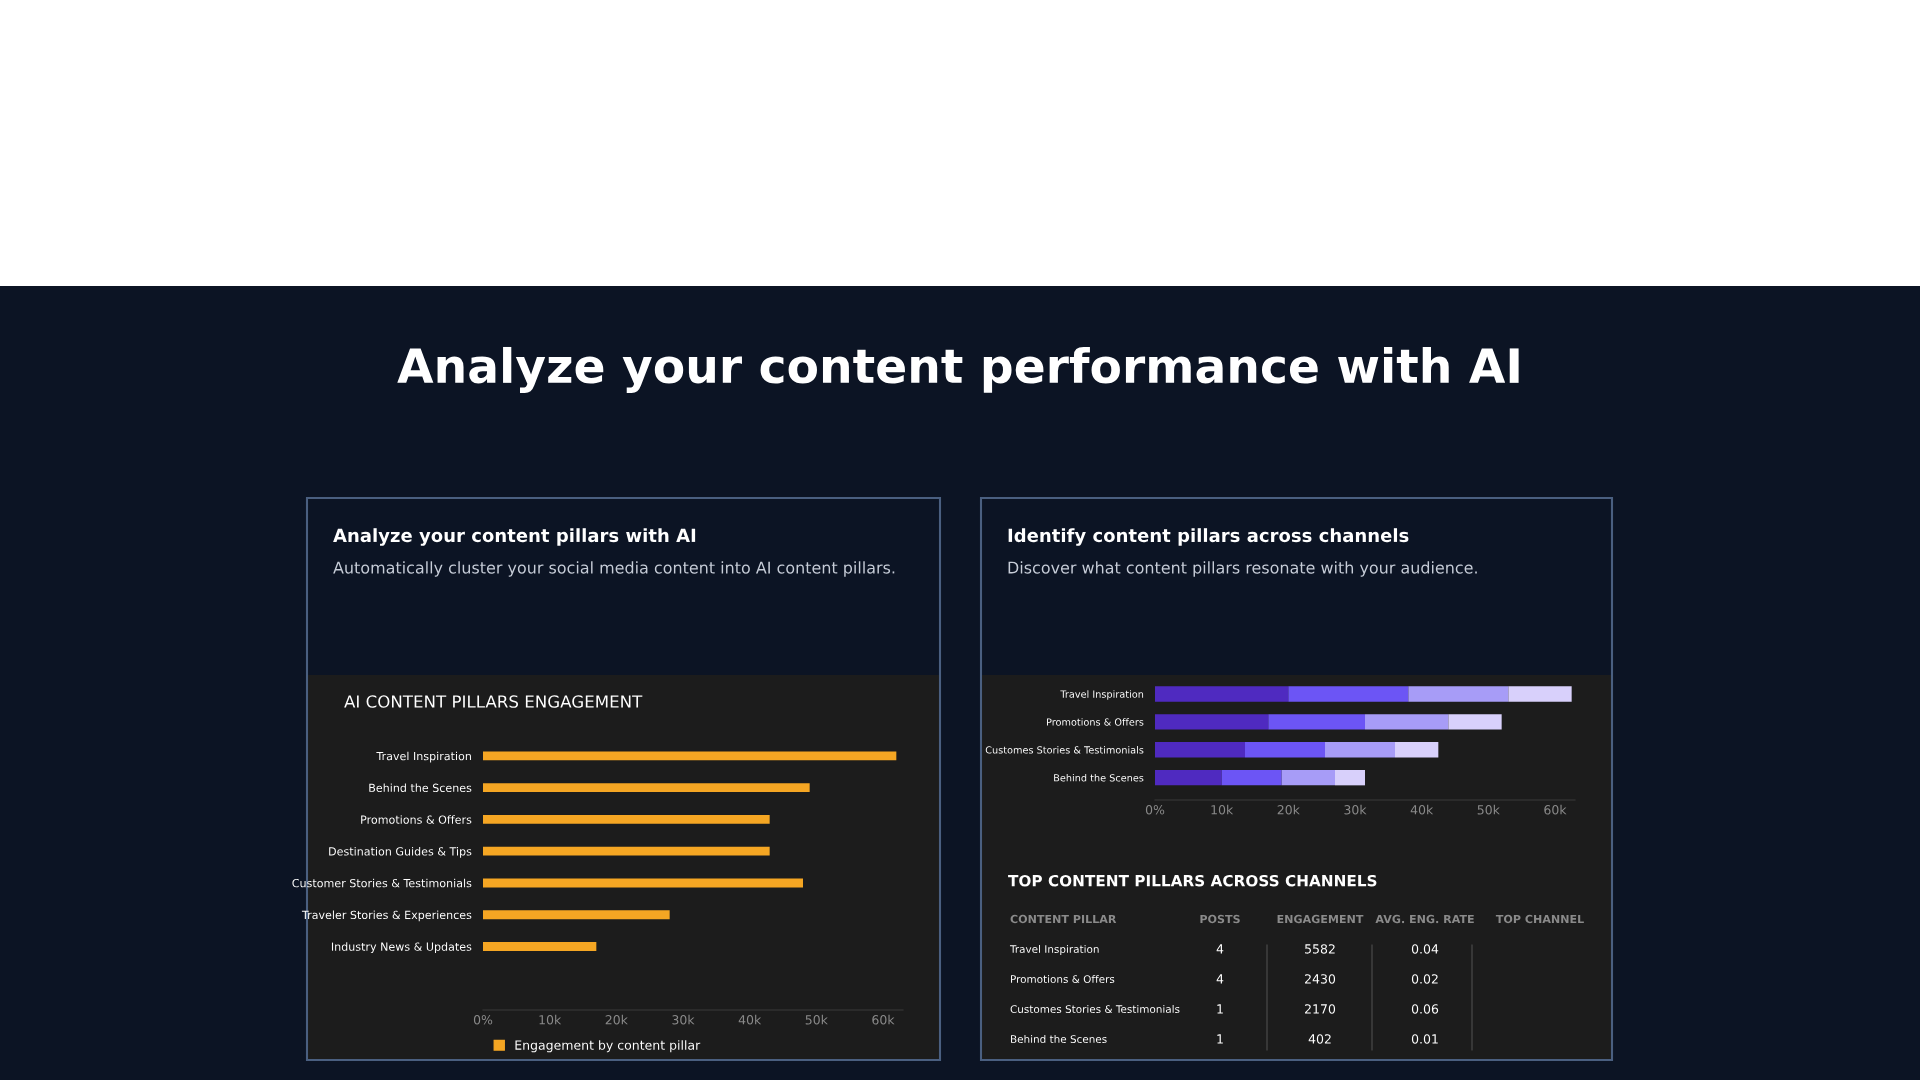 This screenshot has width=1920, height=1080. Describe the element at coordinates (382, 883) in the screenshot. I see `y-tick-label: Customer Stories & Testimonials` at that location.